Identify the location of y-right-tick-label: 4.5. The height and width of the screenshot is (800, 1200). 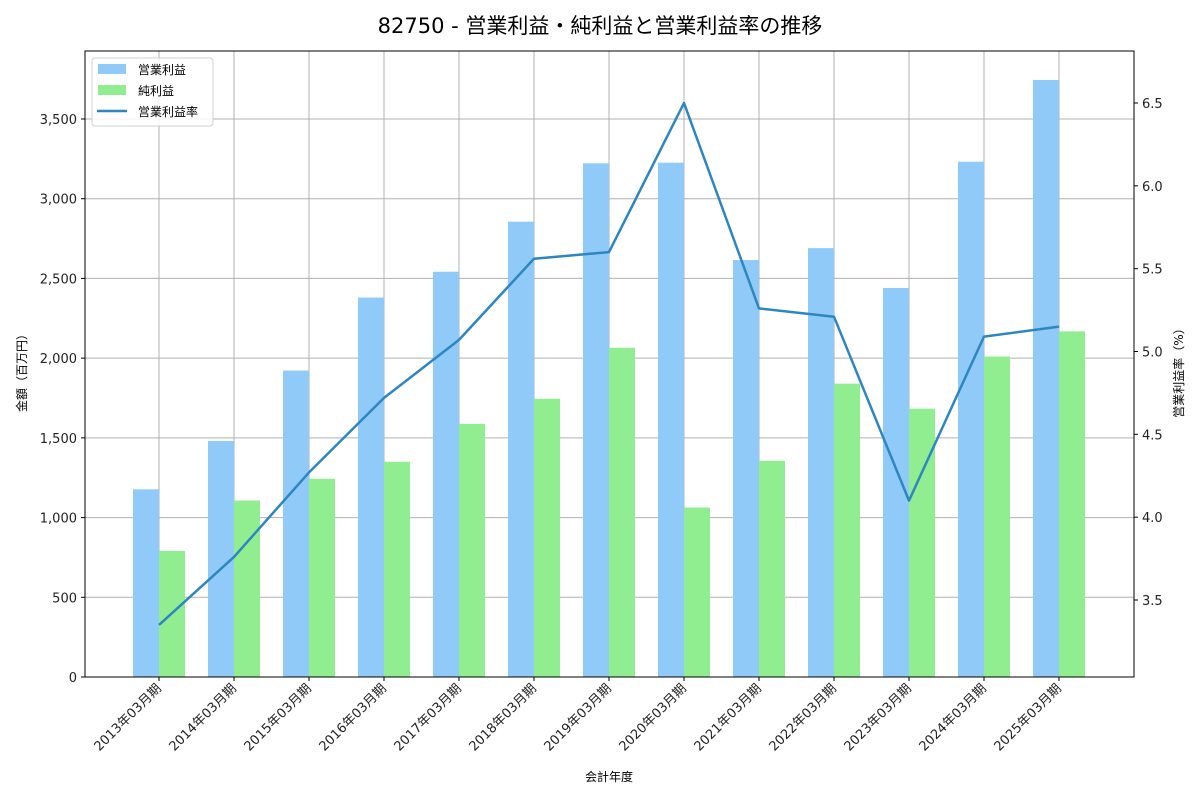
(1152, 435).